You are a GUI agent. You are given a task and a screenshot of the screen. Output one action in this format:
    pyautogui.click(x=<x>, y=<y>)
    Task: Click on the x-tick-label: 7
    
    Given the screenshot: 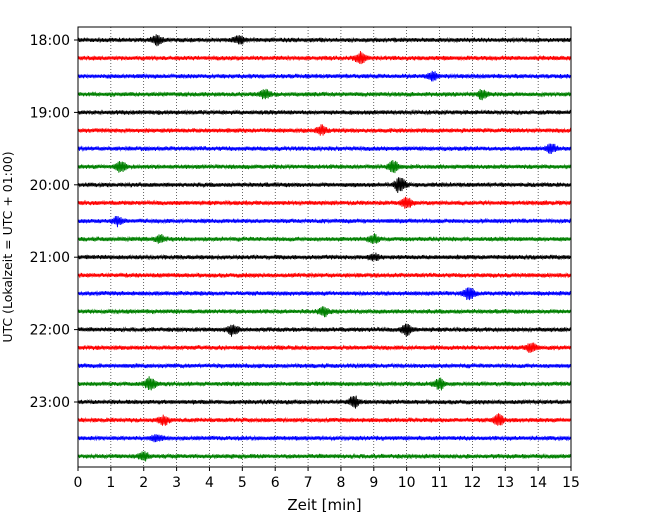 What is the action you would take?
    pyautogui.click(x=308, y=483)
    